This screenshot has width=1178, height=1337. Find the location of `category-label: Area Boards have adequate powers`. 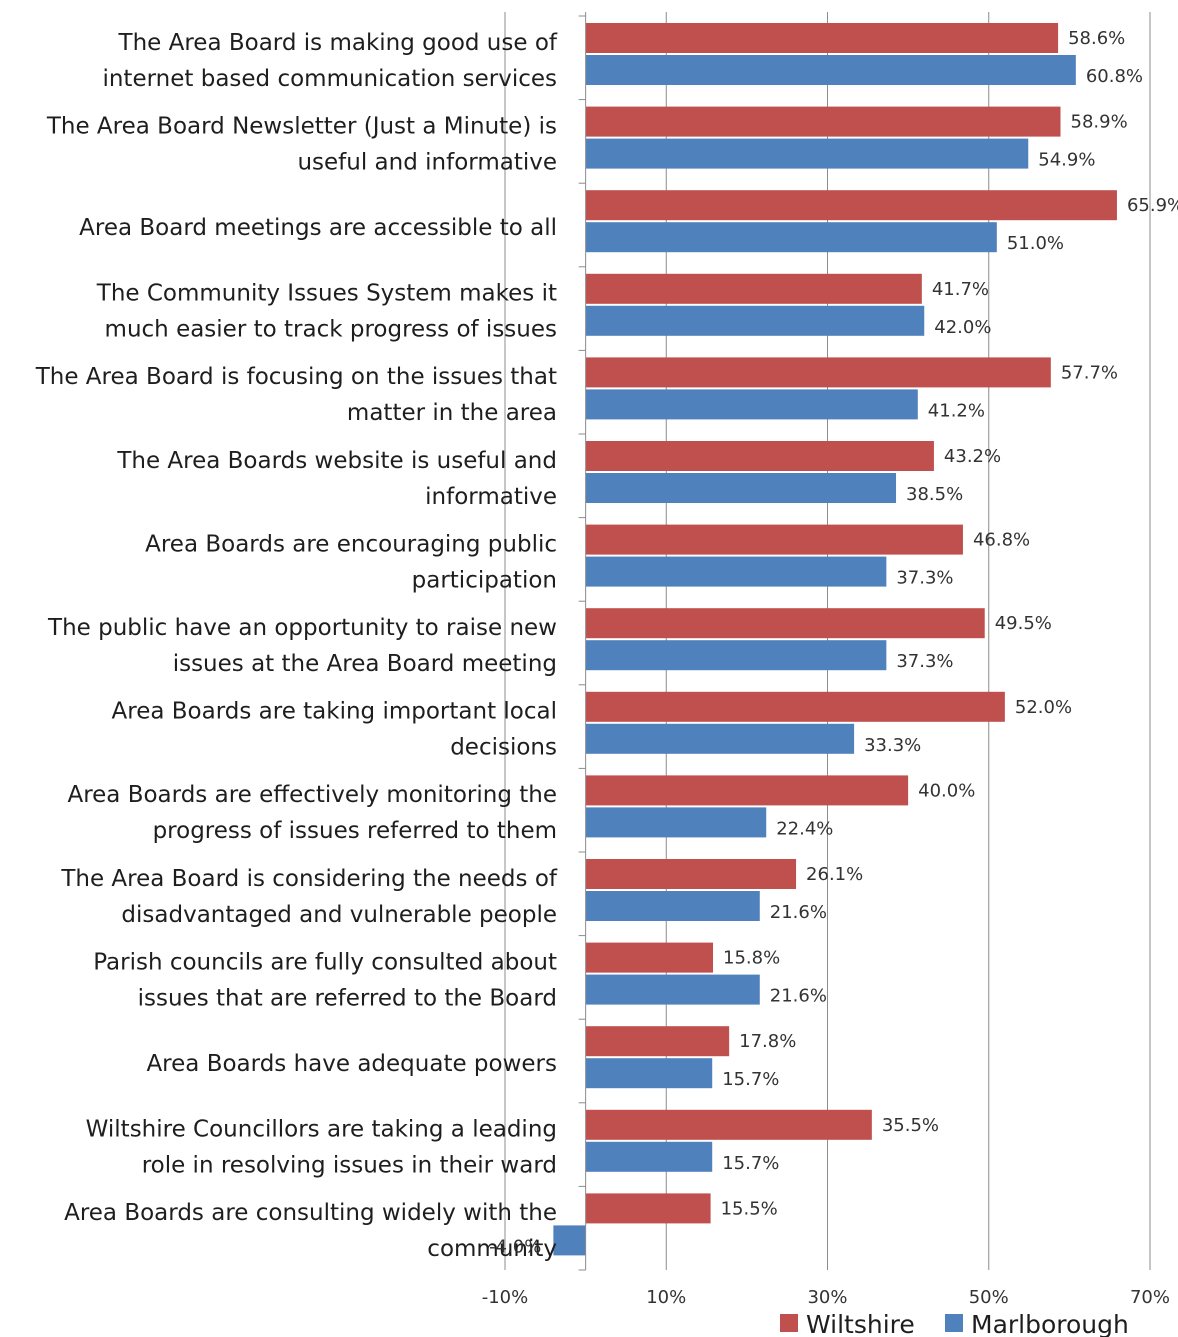

category-label: Area Boards have adequate powers is located at coordinates (351, 1064).